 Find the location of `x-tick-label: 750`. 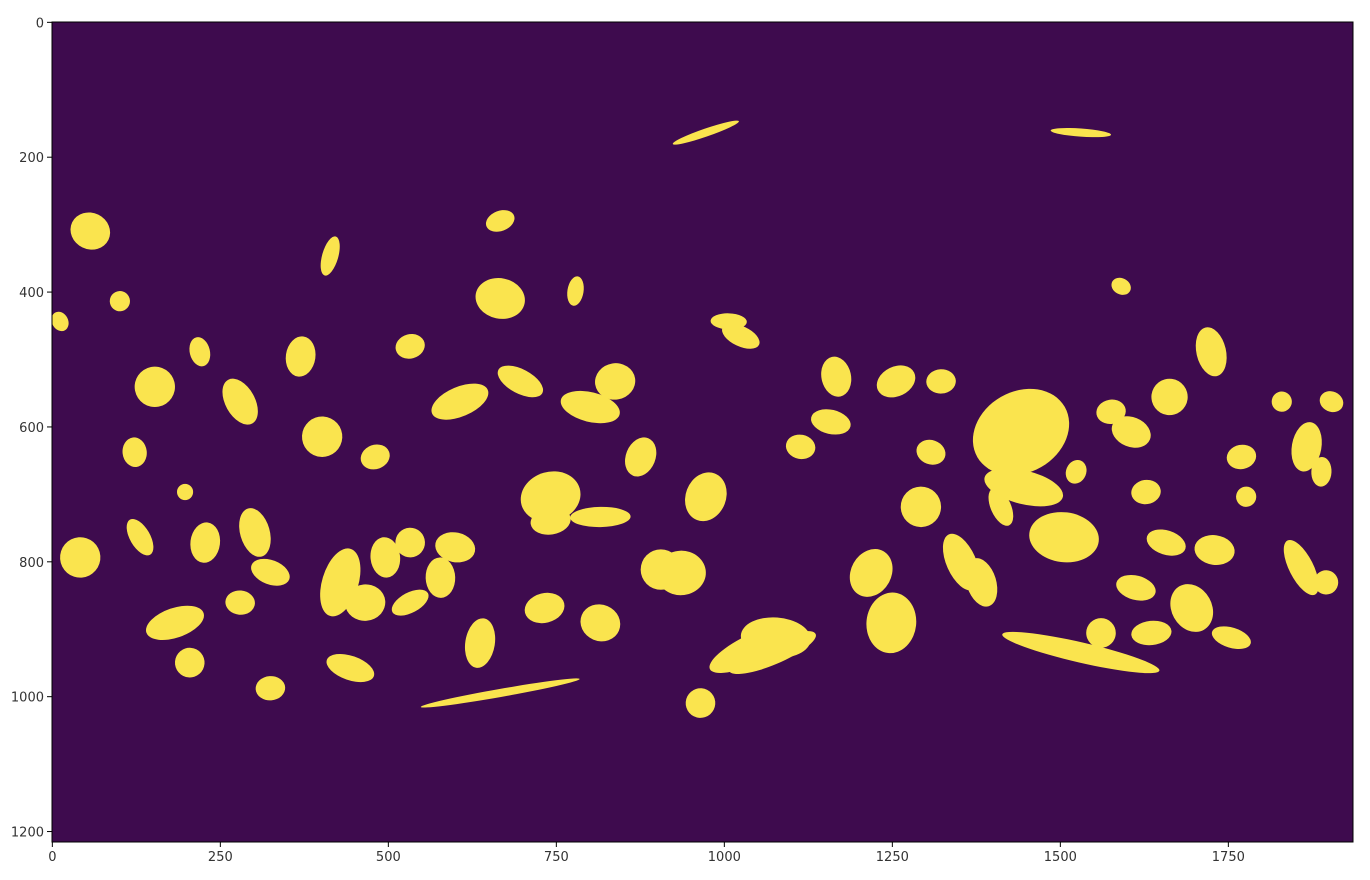

x-tick-label: 750 is located at coordinates (556, 857).